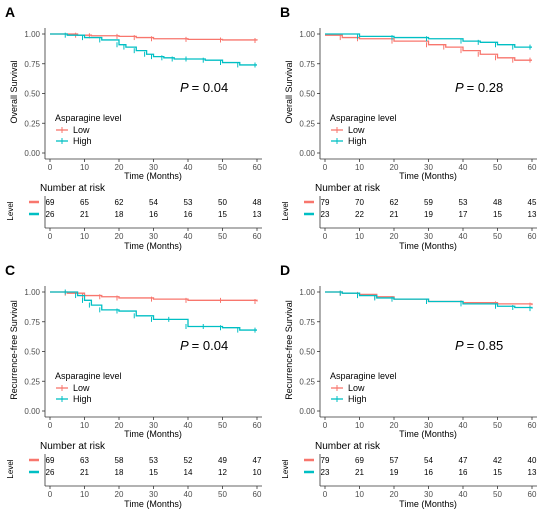 This screenshot has height=515, width=550. Describe the element at coordinates (532, 202) in the screenshot. I see `risk-count: 45` at that location.